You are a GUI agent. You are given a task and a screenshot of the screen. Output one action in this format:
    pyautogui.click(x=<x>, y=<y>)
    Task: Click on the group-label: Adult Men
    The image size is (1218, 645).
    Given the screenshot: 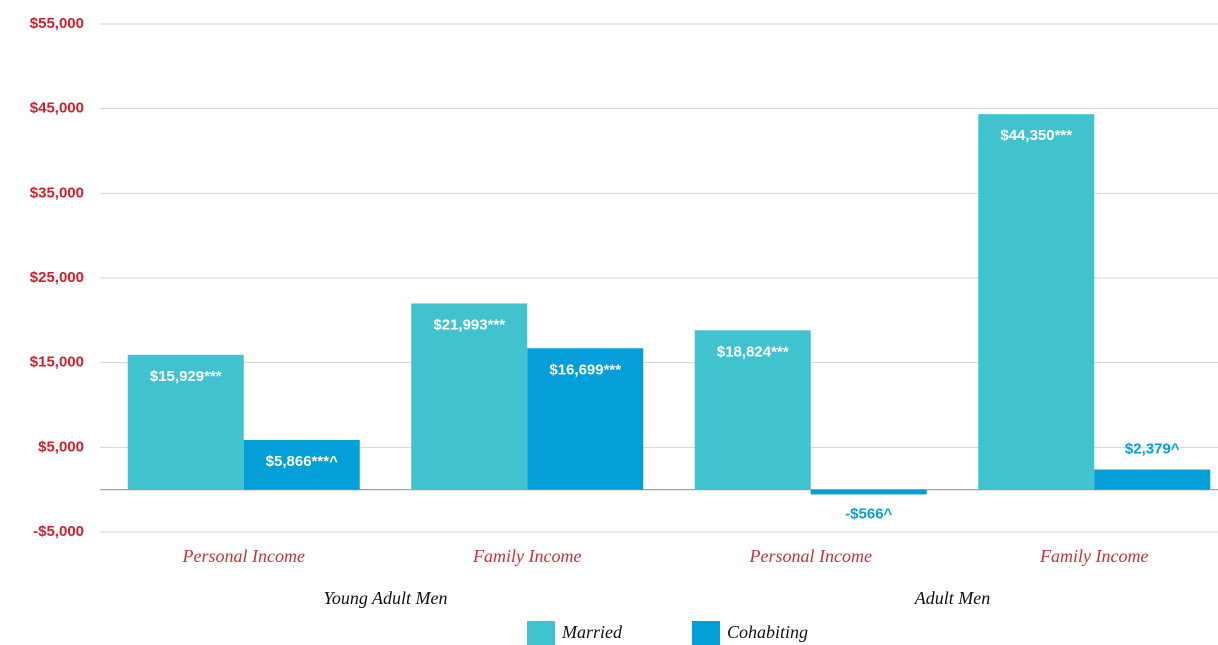 What is the action you would take?
    pyautogui.click(x=952, y=598)
    